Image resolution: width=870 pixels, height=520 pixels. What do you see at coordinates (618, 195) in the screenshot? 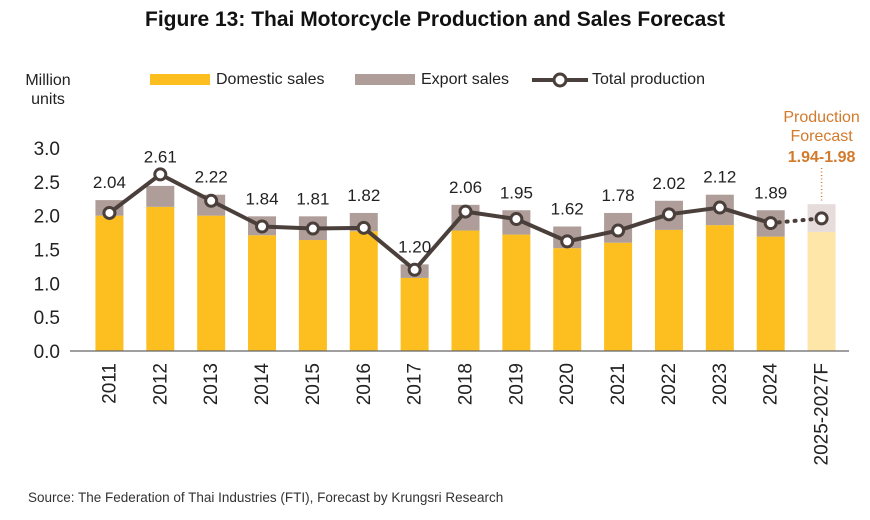
I see `data-label: 1.78` at bounding box center [618, 195].